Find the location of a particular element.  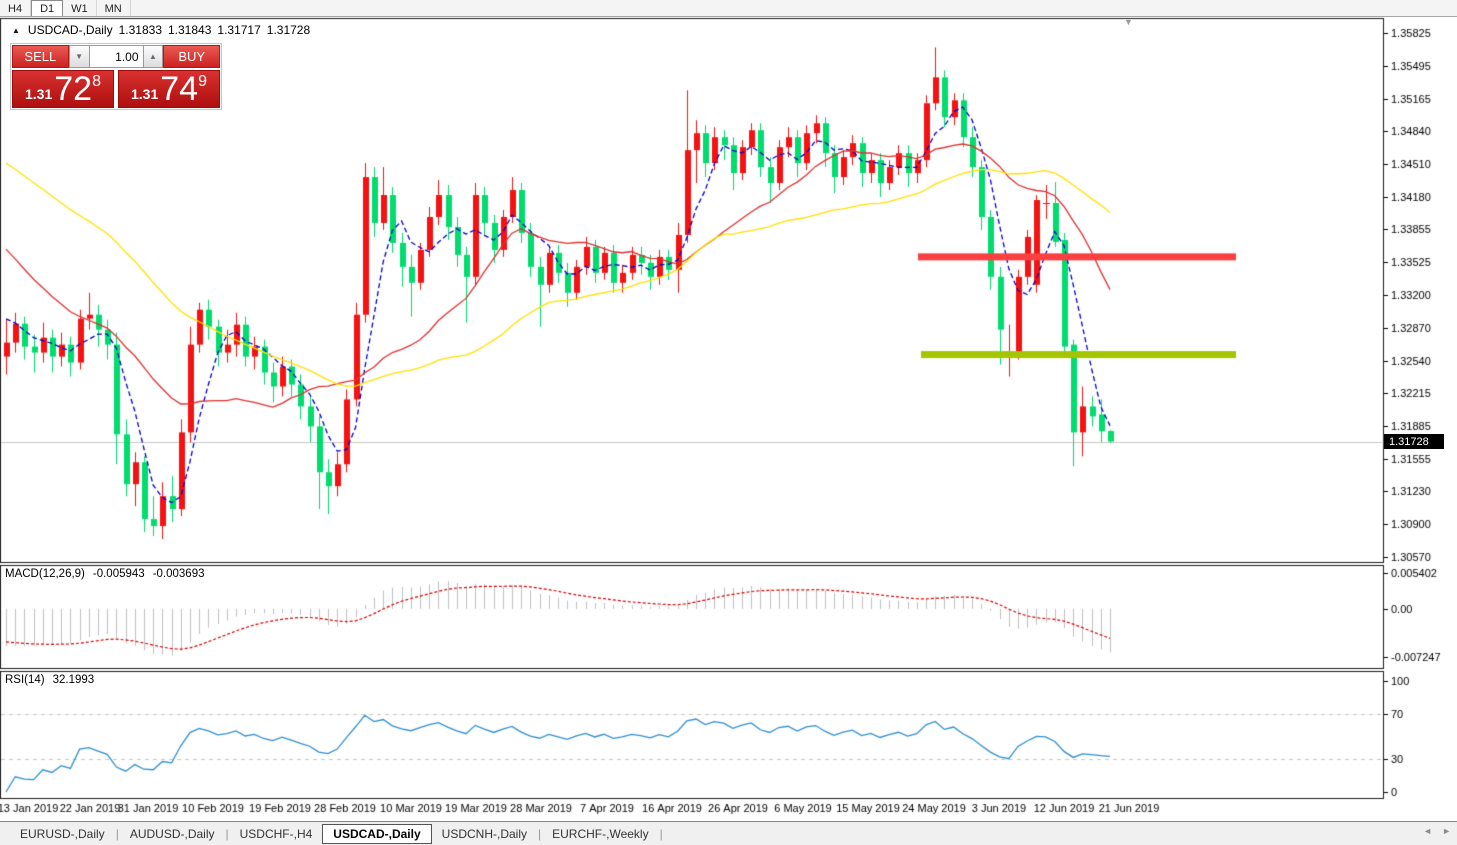

symbol-period-label: USDCAD-,Daily is located at coordinates (70, 30).